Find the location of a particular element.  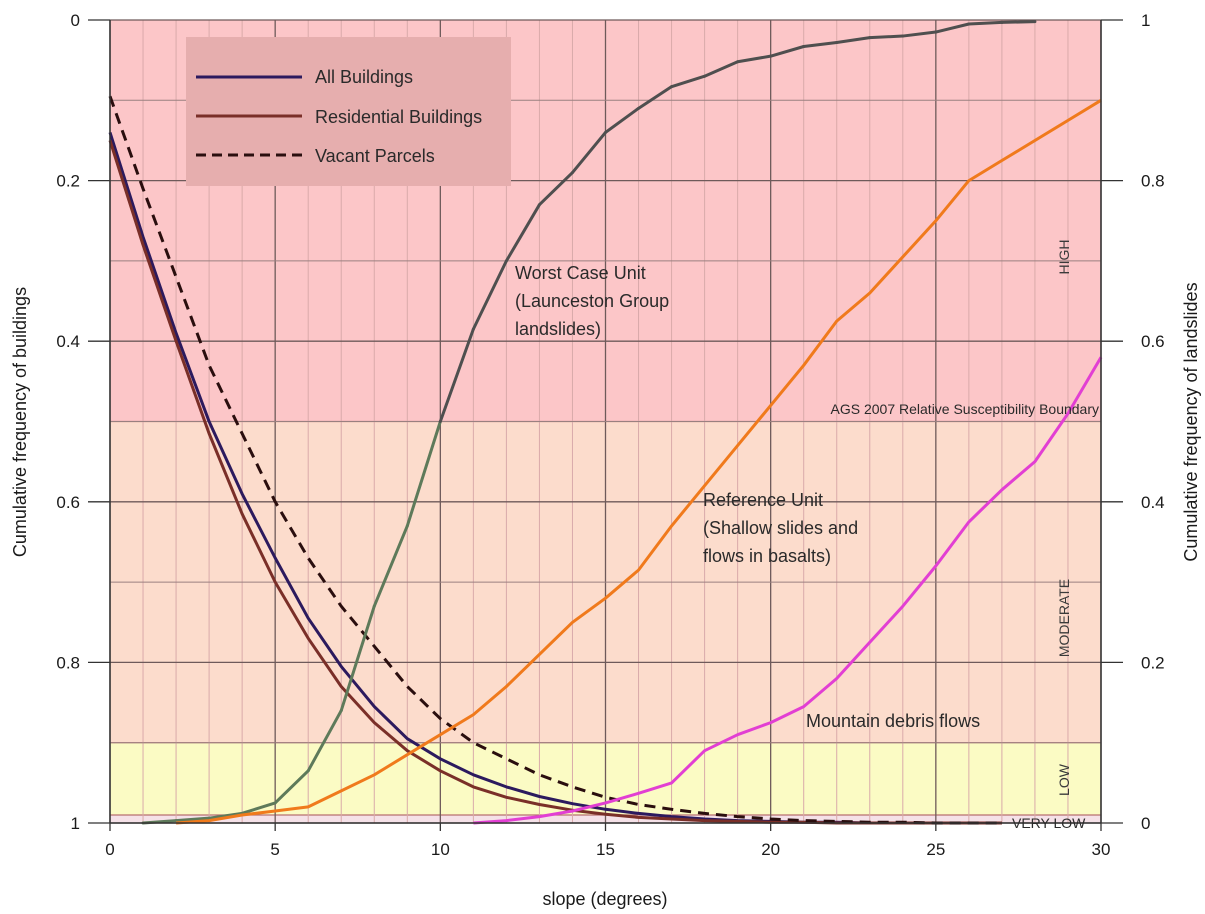

y-right-tick-label: 1 is located at coordinates (1145, 20).